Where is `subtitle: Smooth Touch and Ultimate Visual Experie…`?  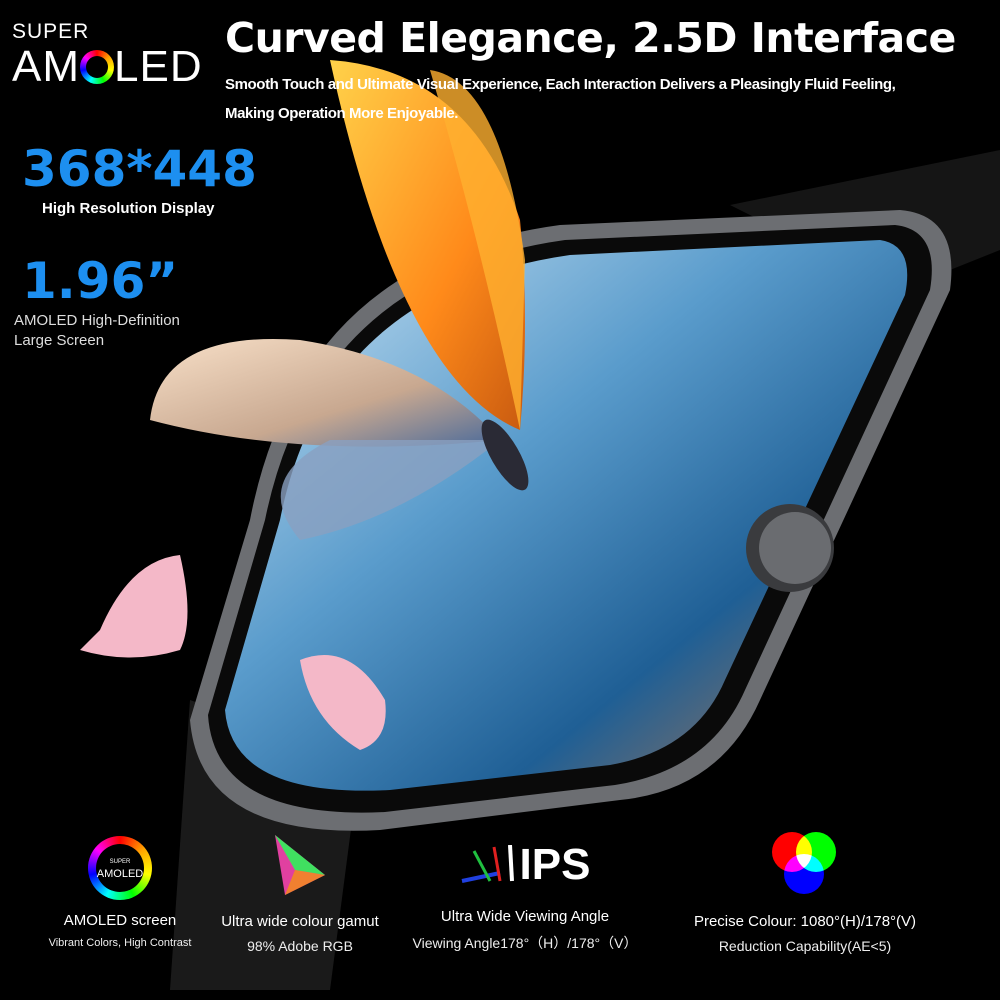
subtitle: Smooth Touch and Ultimate Visual Experie… is located at coordinates (560, 99).